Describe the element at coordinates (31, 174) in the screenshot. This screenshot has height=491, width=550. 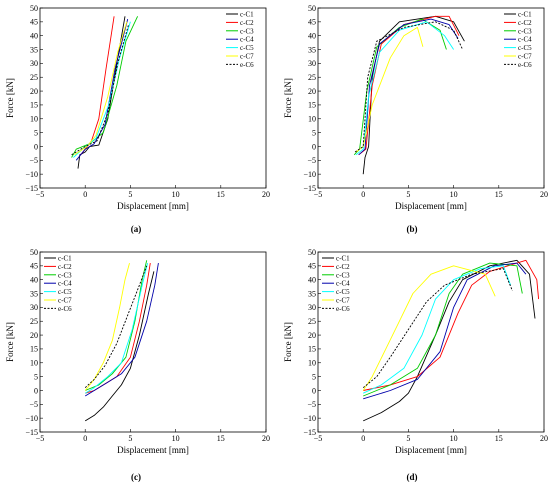
I see `y-tick-label: −10` at that location.